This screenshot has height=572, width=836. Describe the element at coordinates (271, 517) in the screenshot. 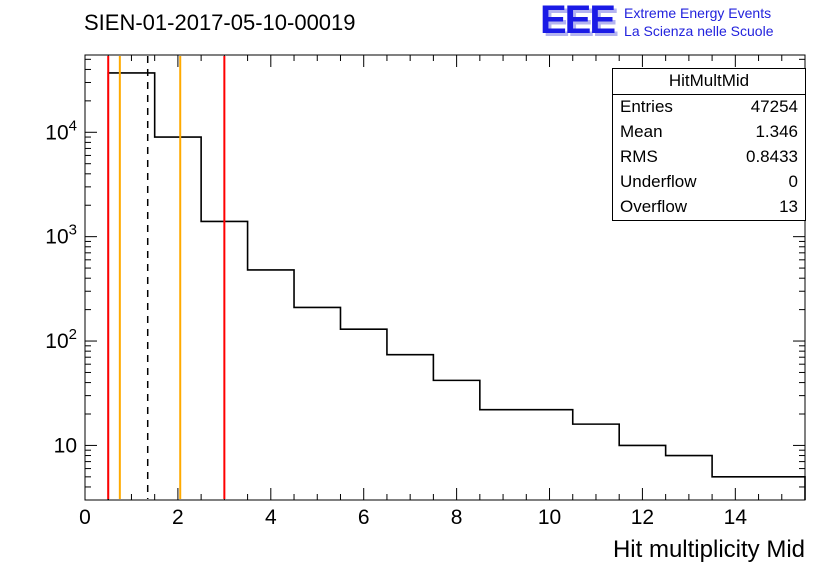

I see `svg-text: 4` at that location.